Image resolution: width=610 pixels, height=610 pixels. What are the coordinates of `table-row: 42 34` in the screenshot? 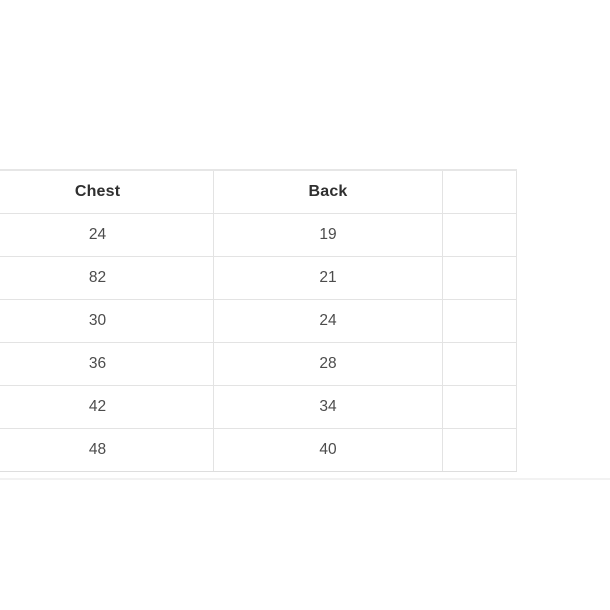 It's located at (259, 407).